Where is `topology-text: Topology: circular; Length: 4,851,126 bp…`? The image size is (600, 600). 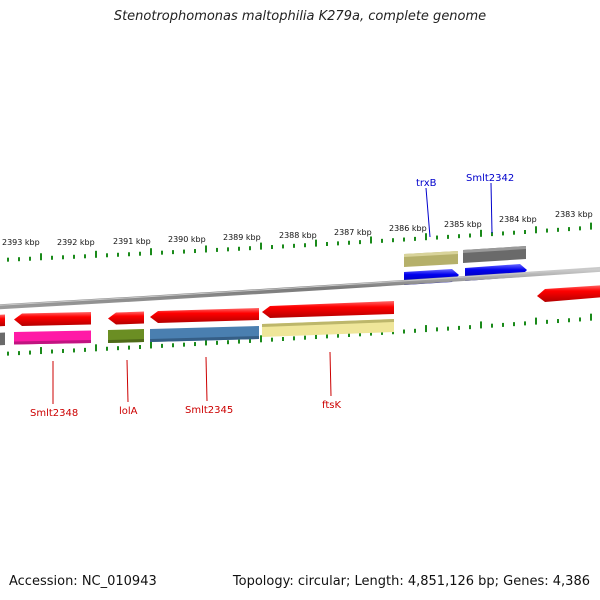 topology-text: Topology: circular; Length: 4,851,126 bp… is located at coordinates (411, 581).